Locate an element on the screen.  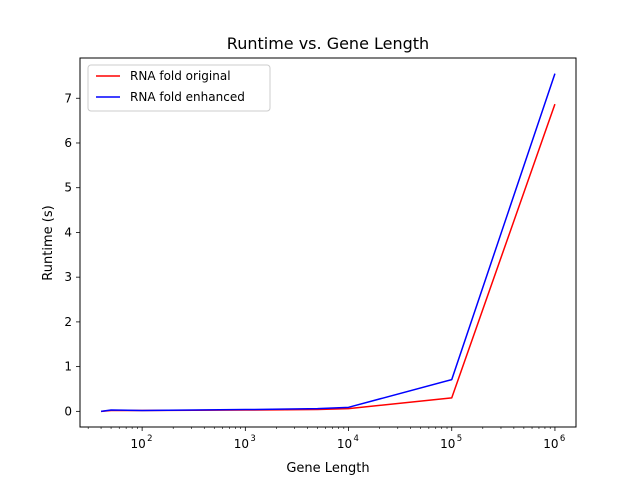
y-tick-label: 4 is located at coordinates (68, 232).